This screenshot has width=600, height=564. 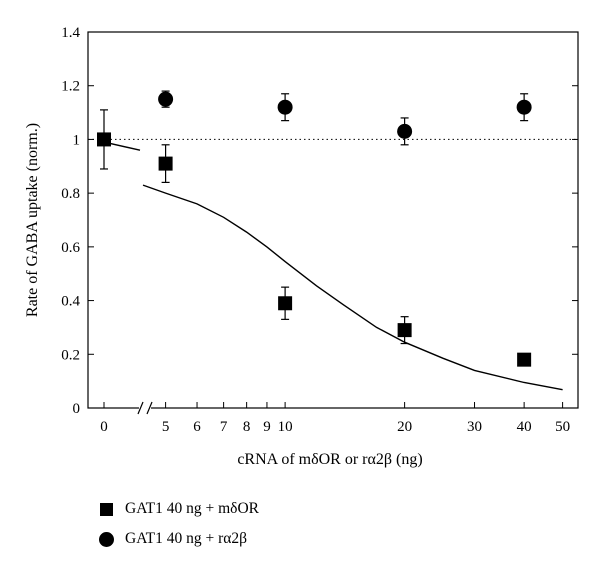 I want to click on y-tick-label: 1.4, so click(x=70, y=33).